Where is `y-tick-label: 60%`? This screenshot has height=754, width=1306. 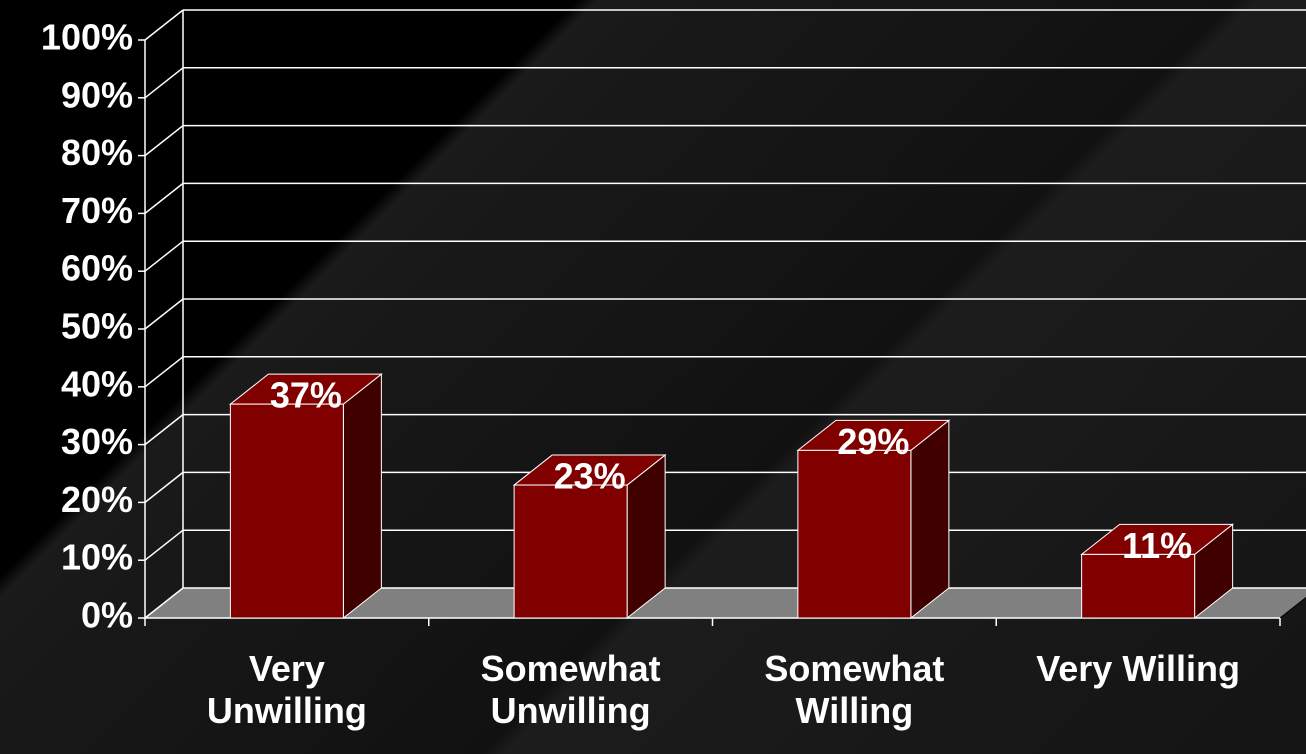
y-tick-label: 60% is located at coordinates (97, 268).